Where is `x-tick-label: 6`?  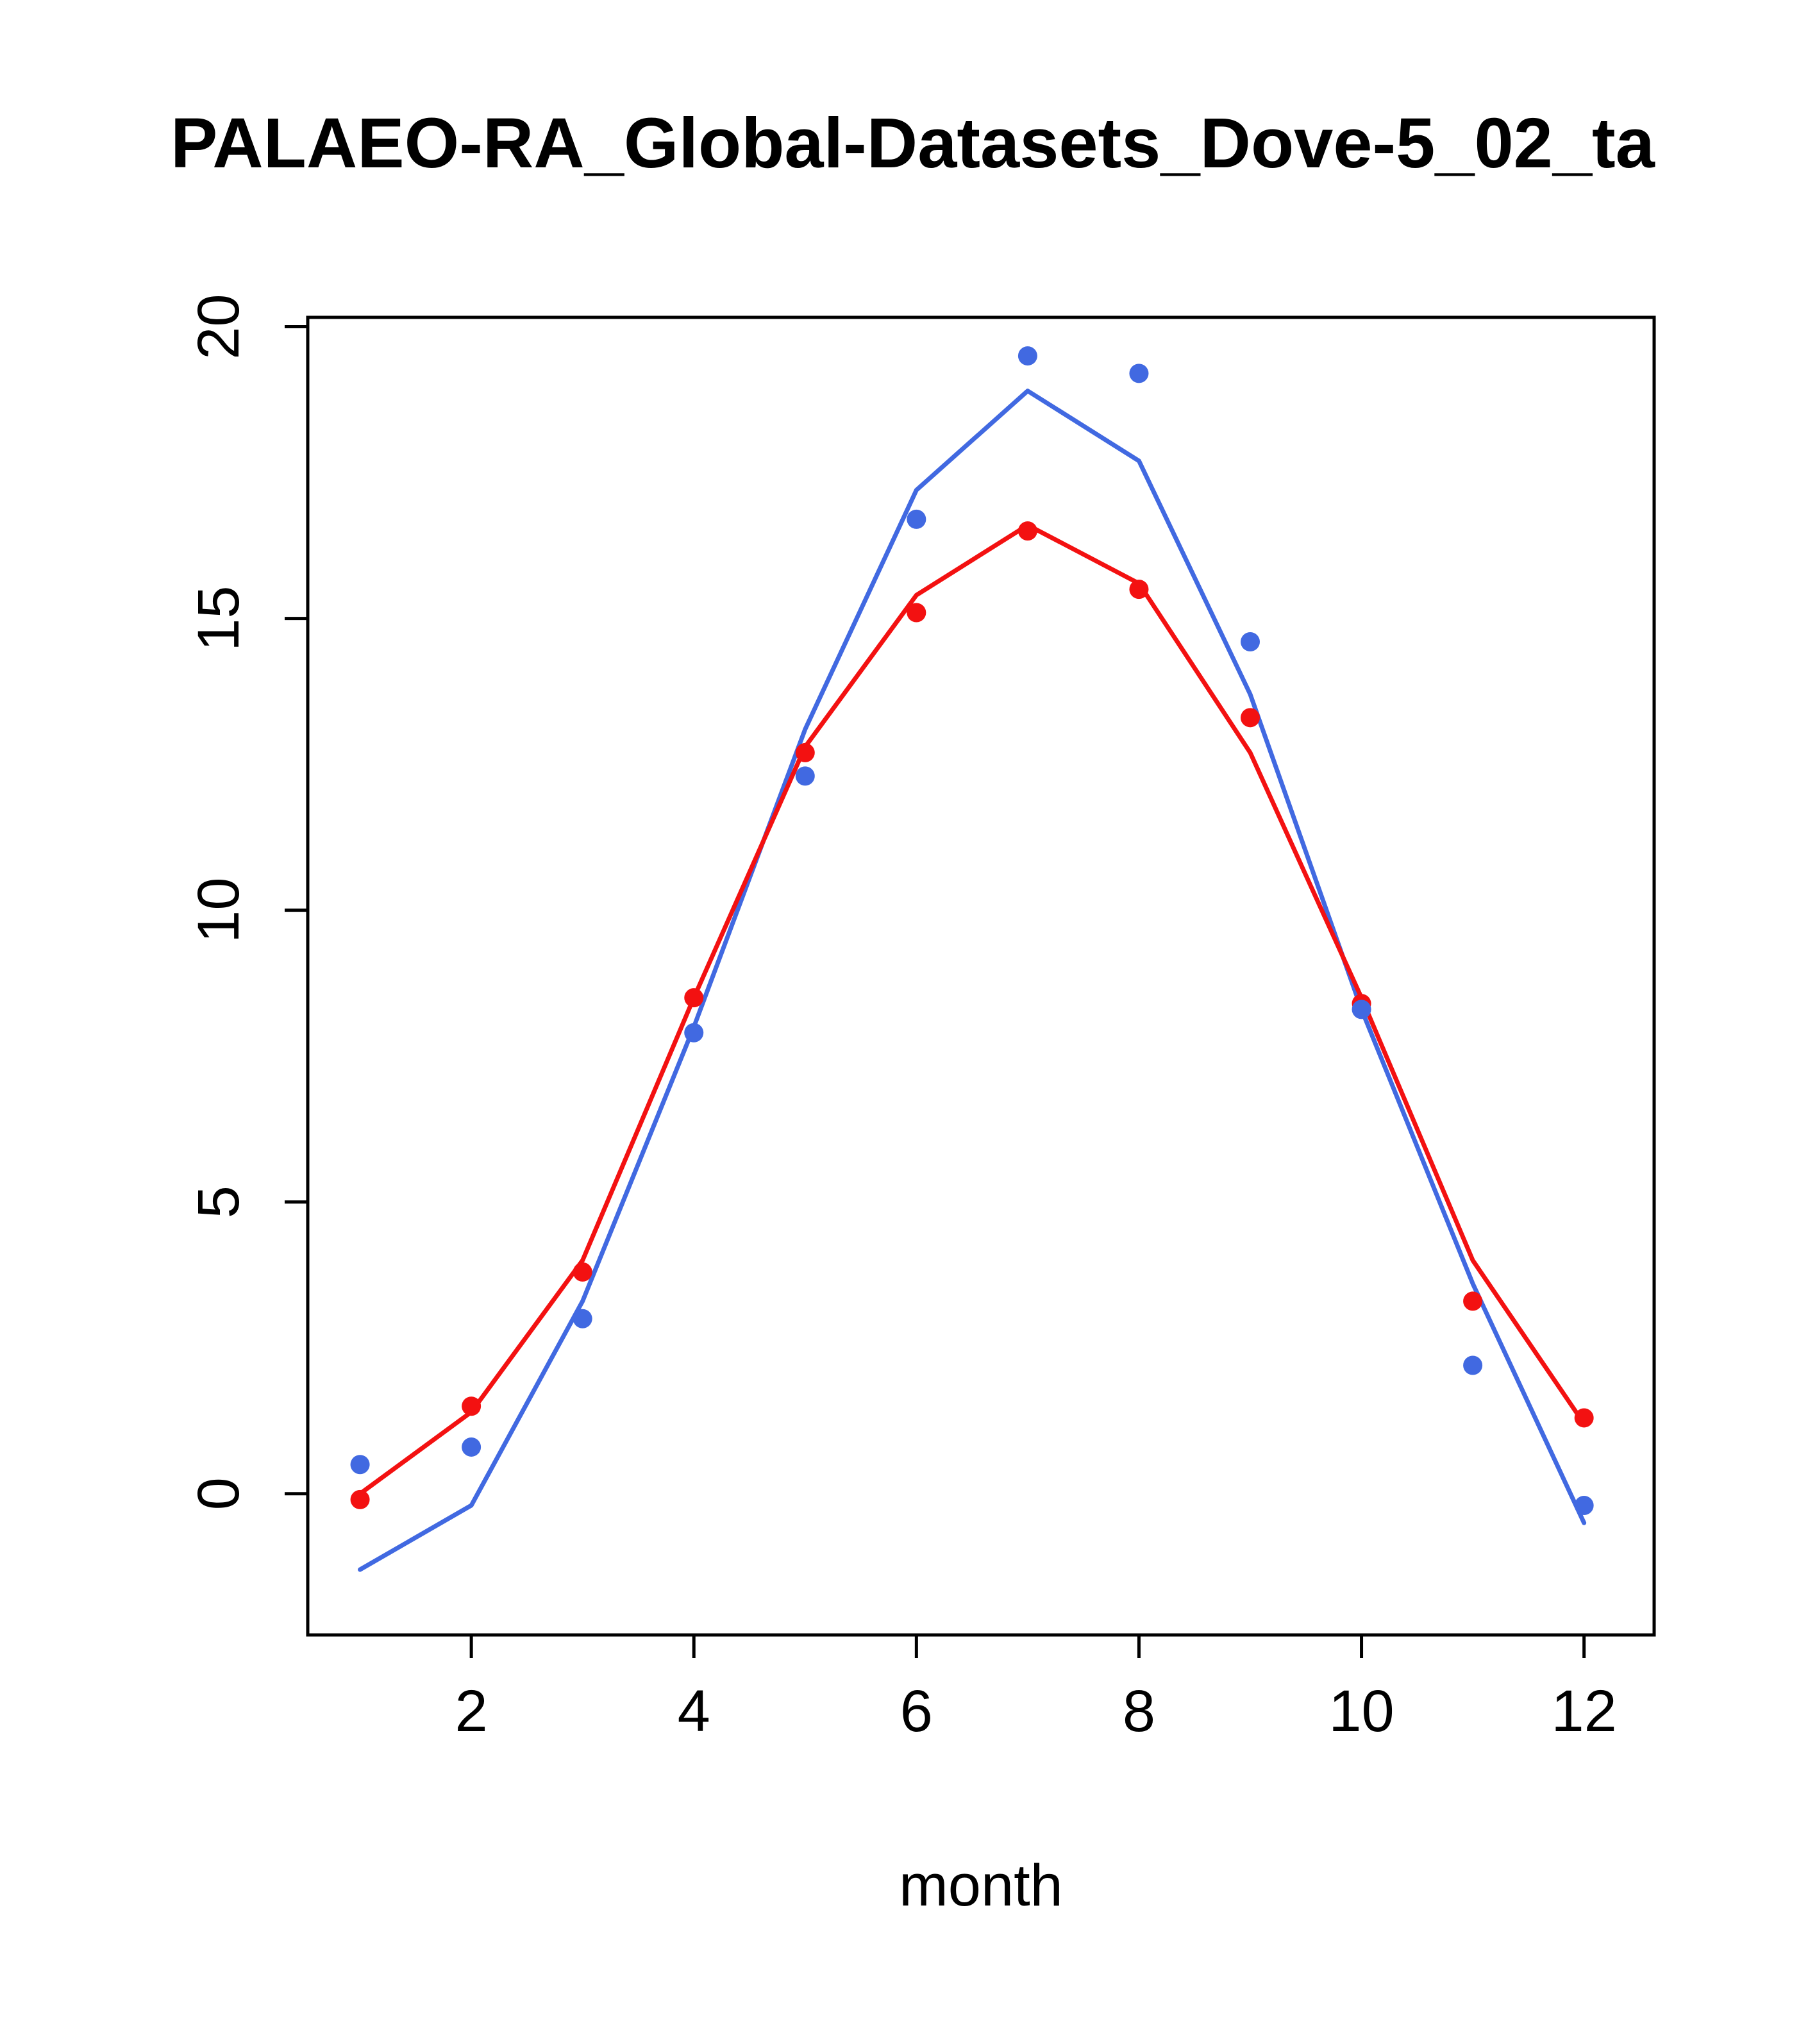
x-tick-label: 6 is located at coordinates (917, 1711).